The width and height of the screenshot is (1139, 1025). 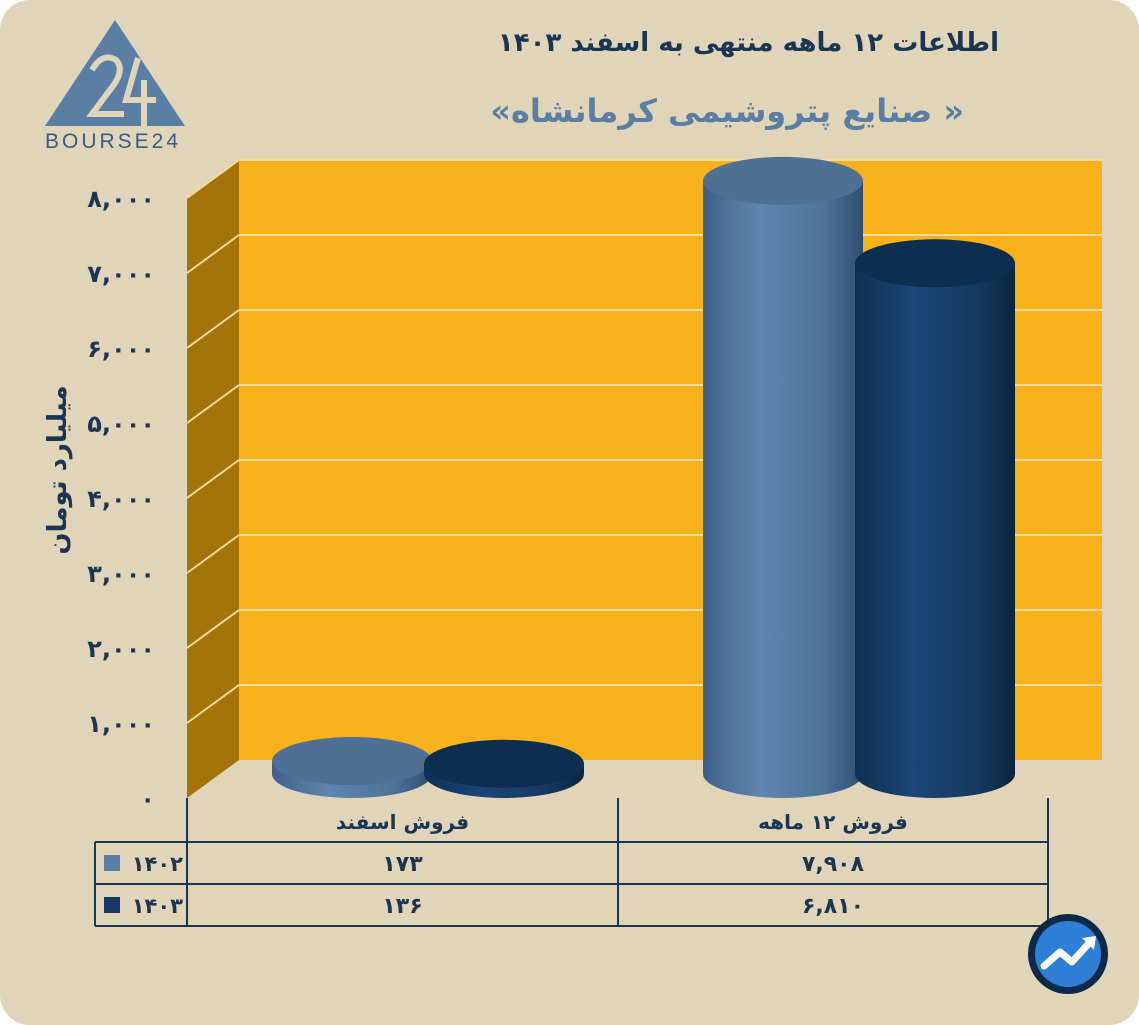 I want to click on y-tick-label: ۲,۰۰۰, so click(x=121, y=649).